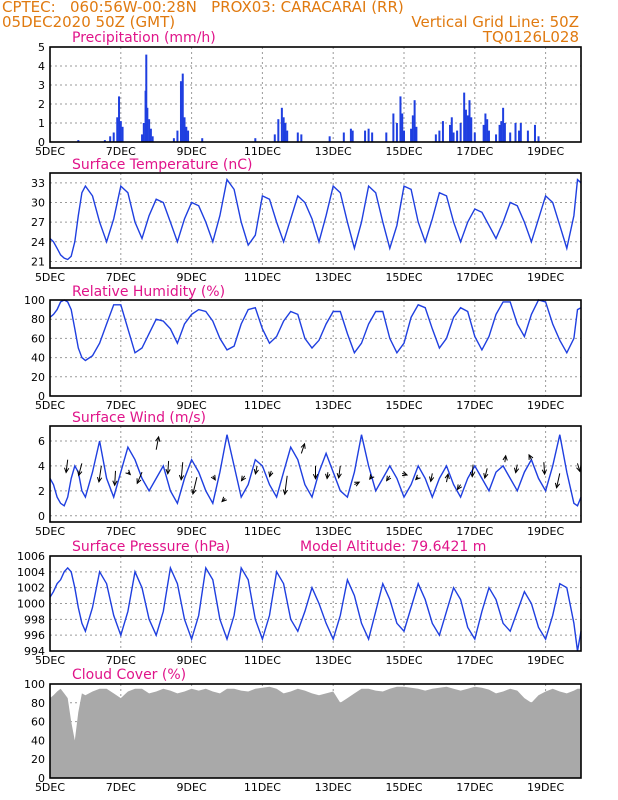 The height and width of the screenshot is (800, 618). What do you see at coordinates (41, 66) in the screenshot?
I see `y-tick-label: 4` at bounding box center [41, 66].